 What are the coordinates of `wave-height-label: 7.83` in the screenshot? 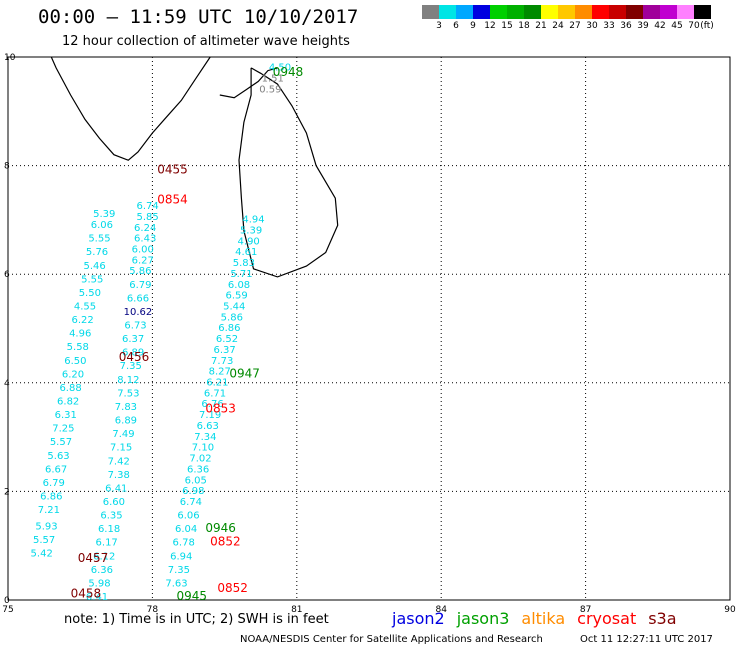 It's located at (126, 407).